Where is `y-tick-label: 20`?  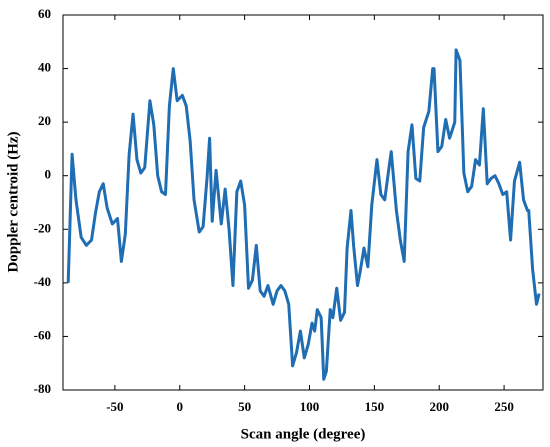 y-tick-label: 20 is located at coordinates (44, 120).